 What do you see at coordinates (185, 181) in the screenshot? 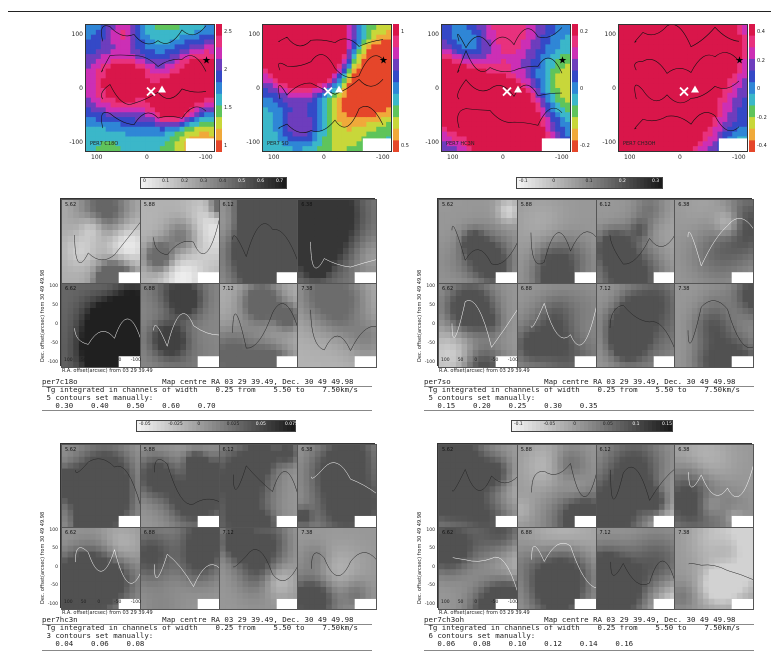
I see `colorbar-tick-label: 0.2` at bounding box center [185, 181].